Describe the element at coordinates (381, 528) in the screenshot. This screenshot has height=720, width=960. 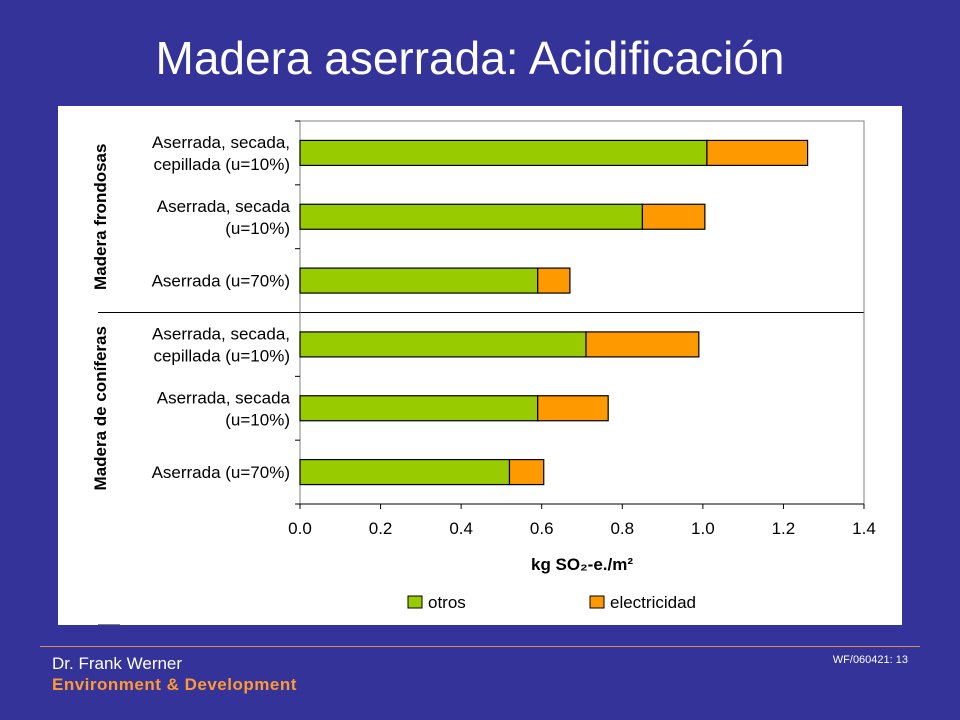
I see `x-tick-label: 0.2` at that location.